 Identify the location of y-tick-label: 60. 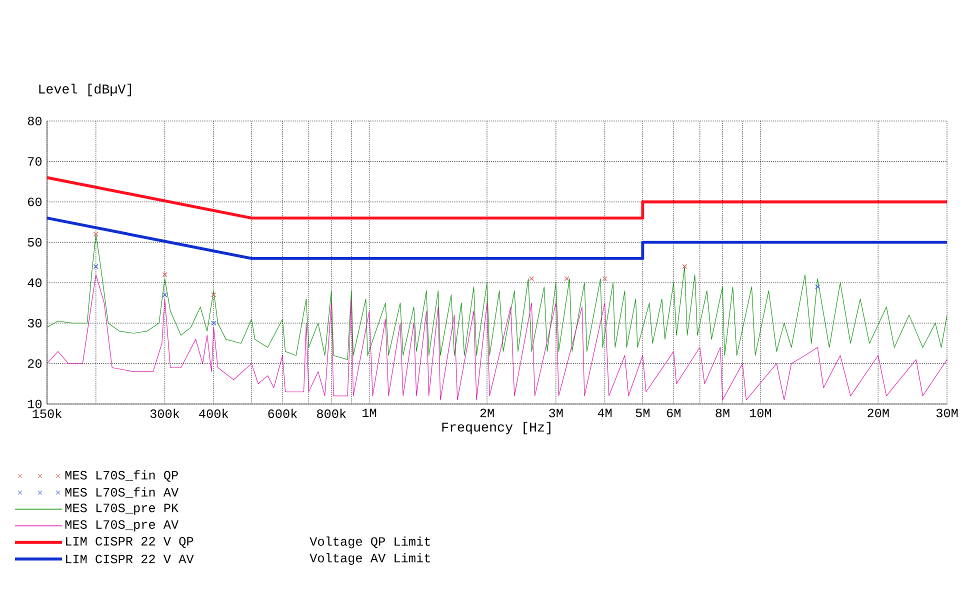
(35, 202).